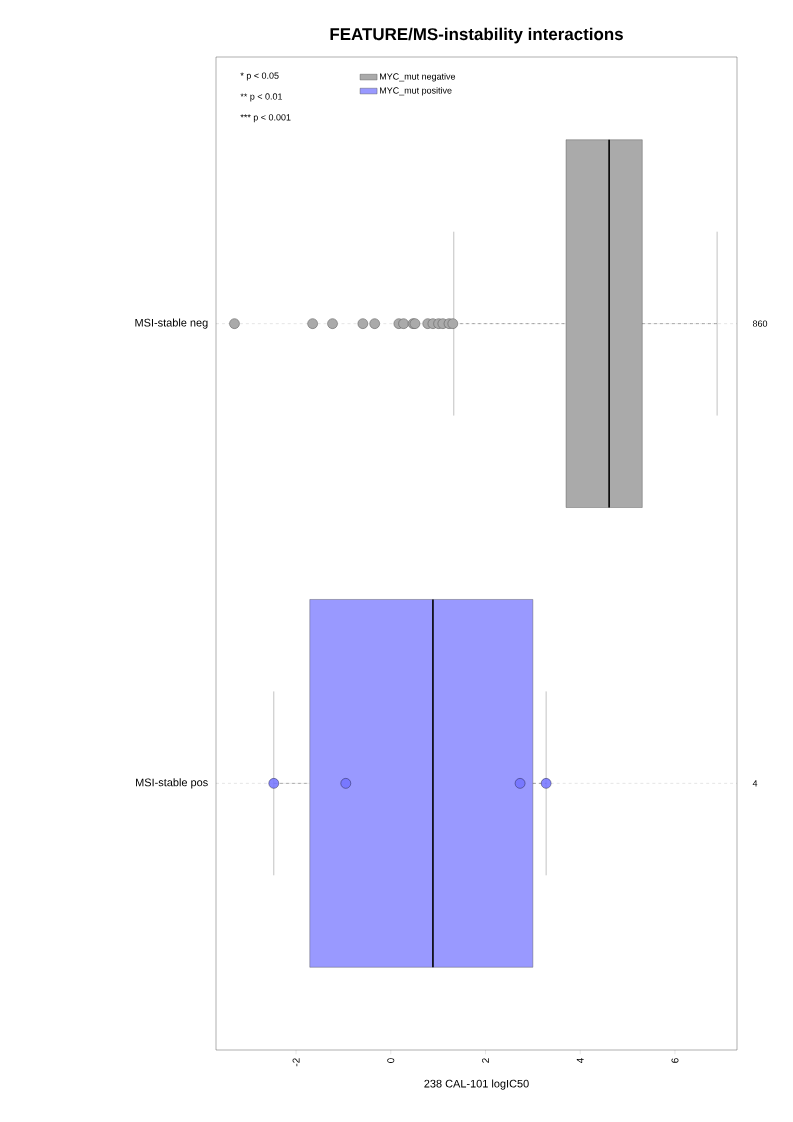 This screenshot has height=1122, width=793. I want to click on y-tick-label: MSI-stable pos, so click(172, 783).